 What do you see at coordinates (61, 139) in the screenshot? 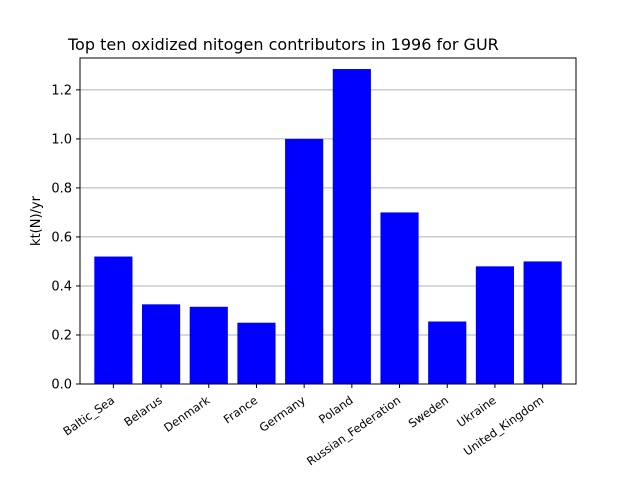
I see `y-tick-label: 1.0` at bounding box center [61, 139].